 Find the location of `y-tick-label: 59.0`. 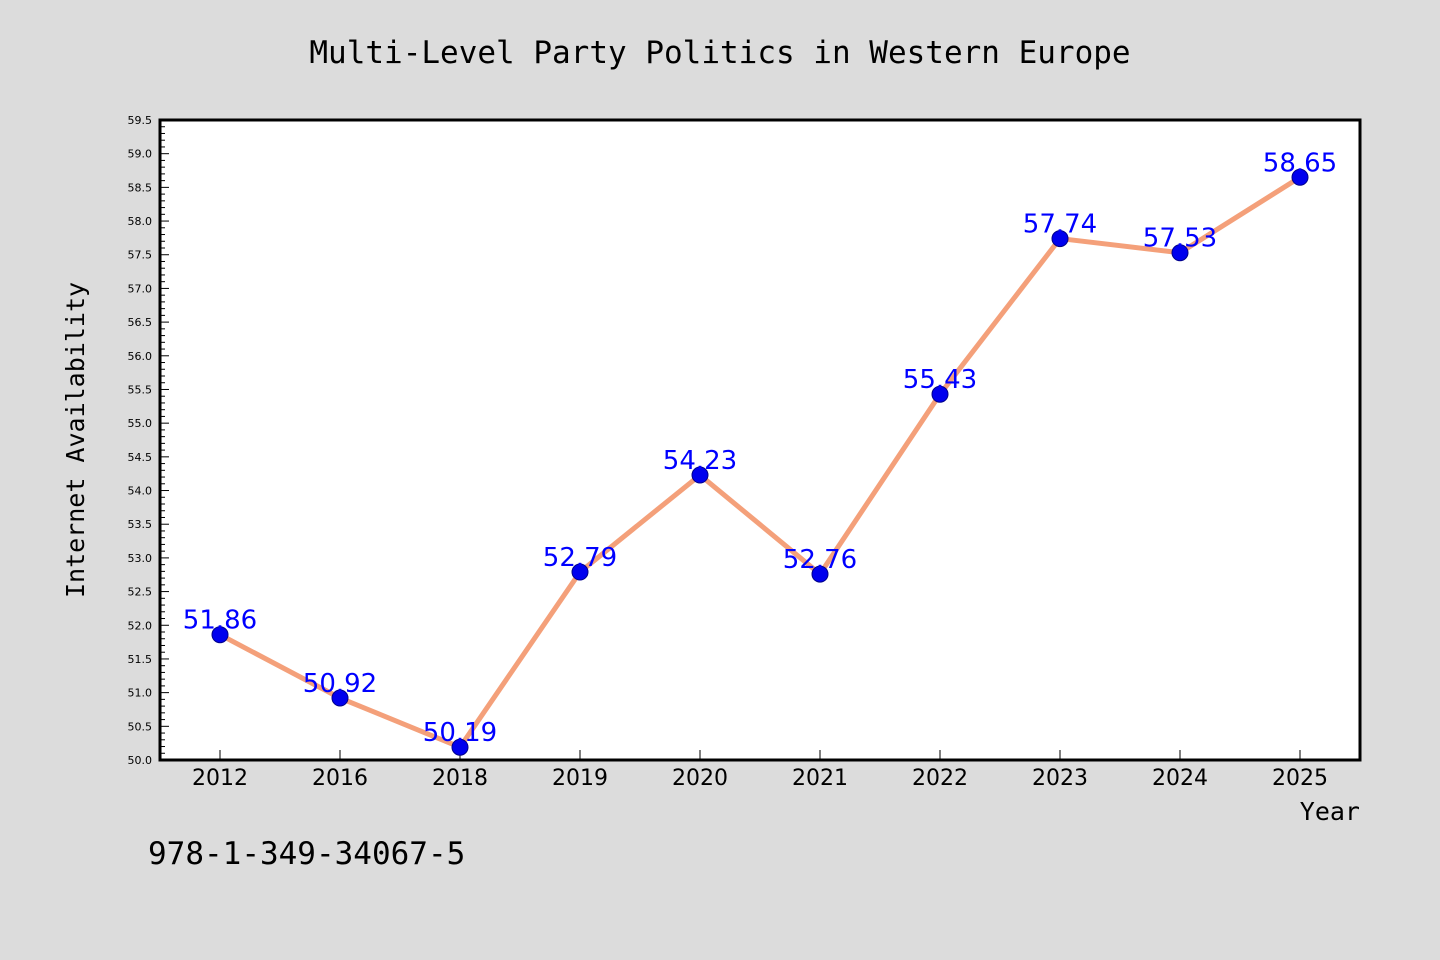

y-tick-label: 59.0 is located at coordinates (140, 154).